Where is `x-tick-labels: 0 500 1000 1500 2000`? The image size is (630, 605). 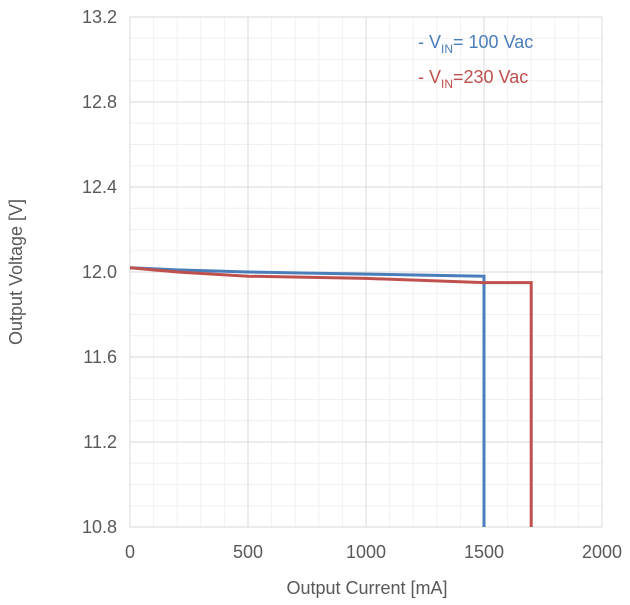 x-tick-labels: 0 500 1000 1500 2000 is located at coordinates (373, 552).